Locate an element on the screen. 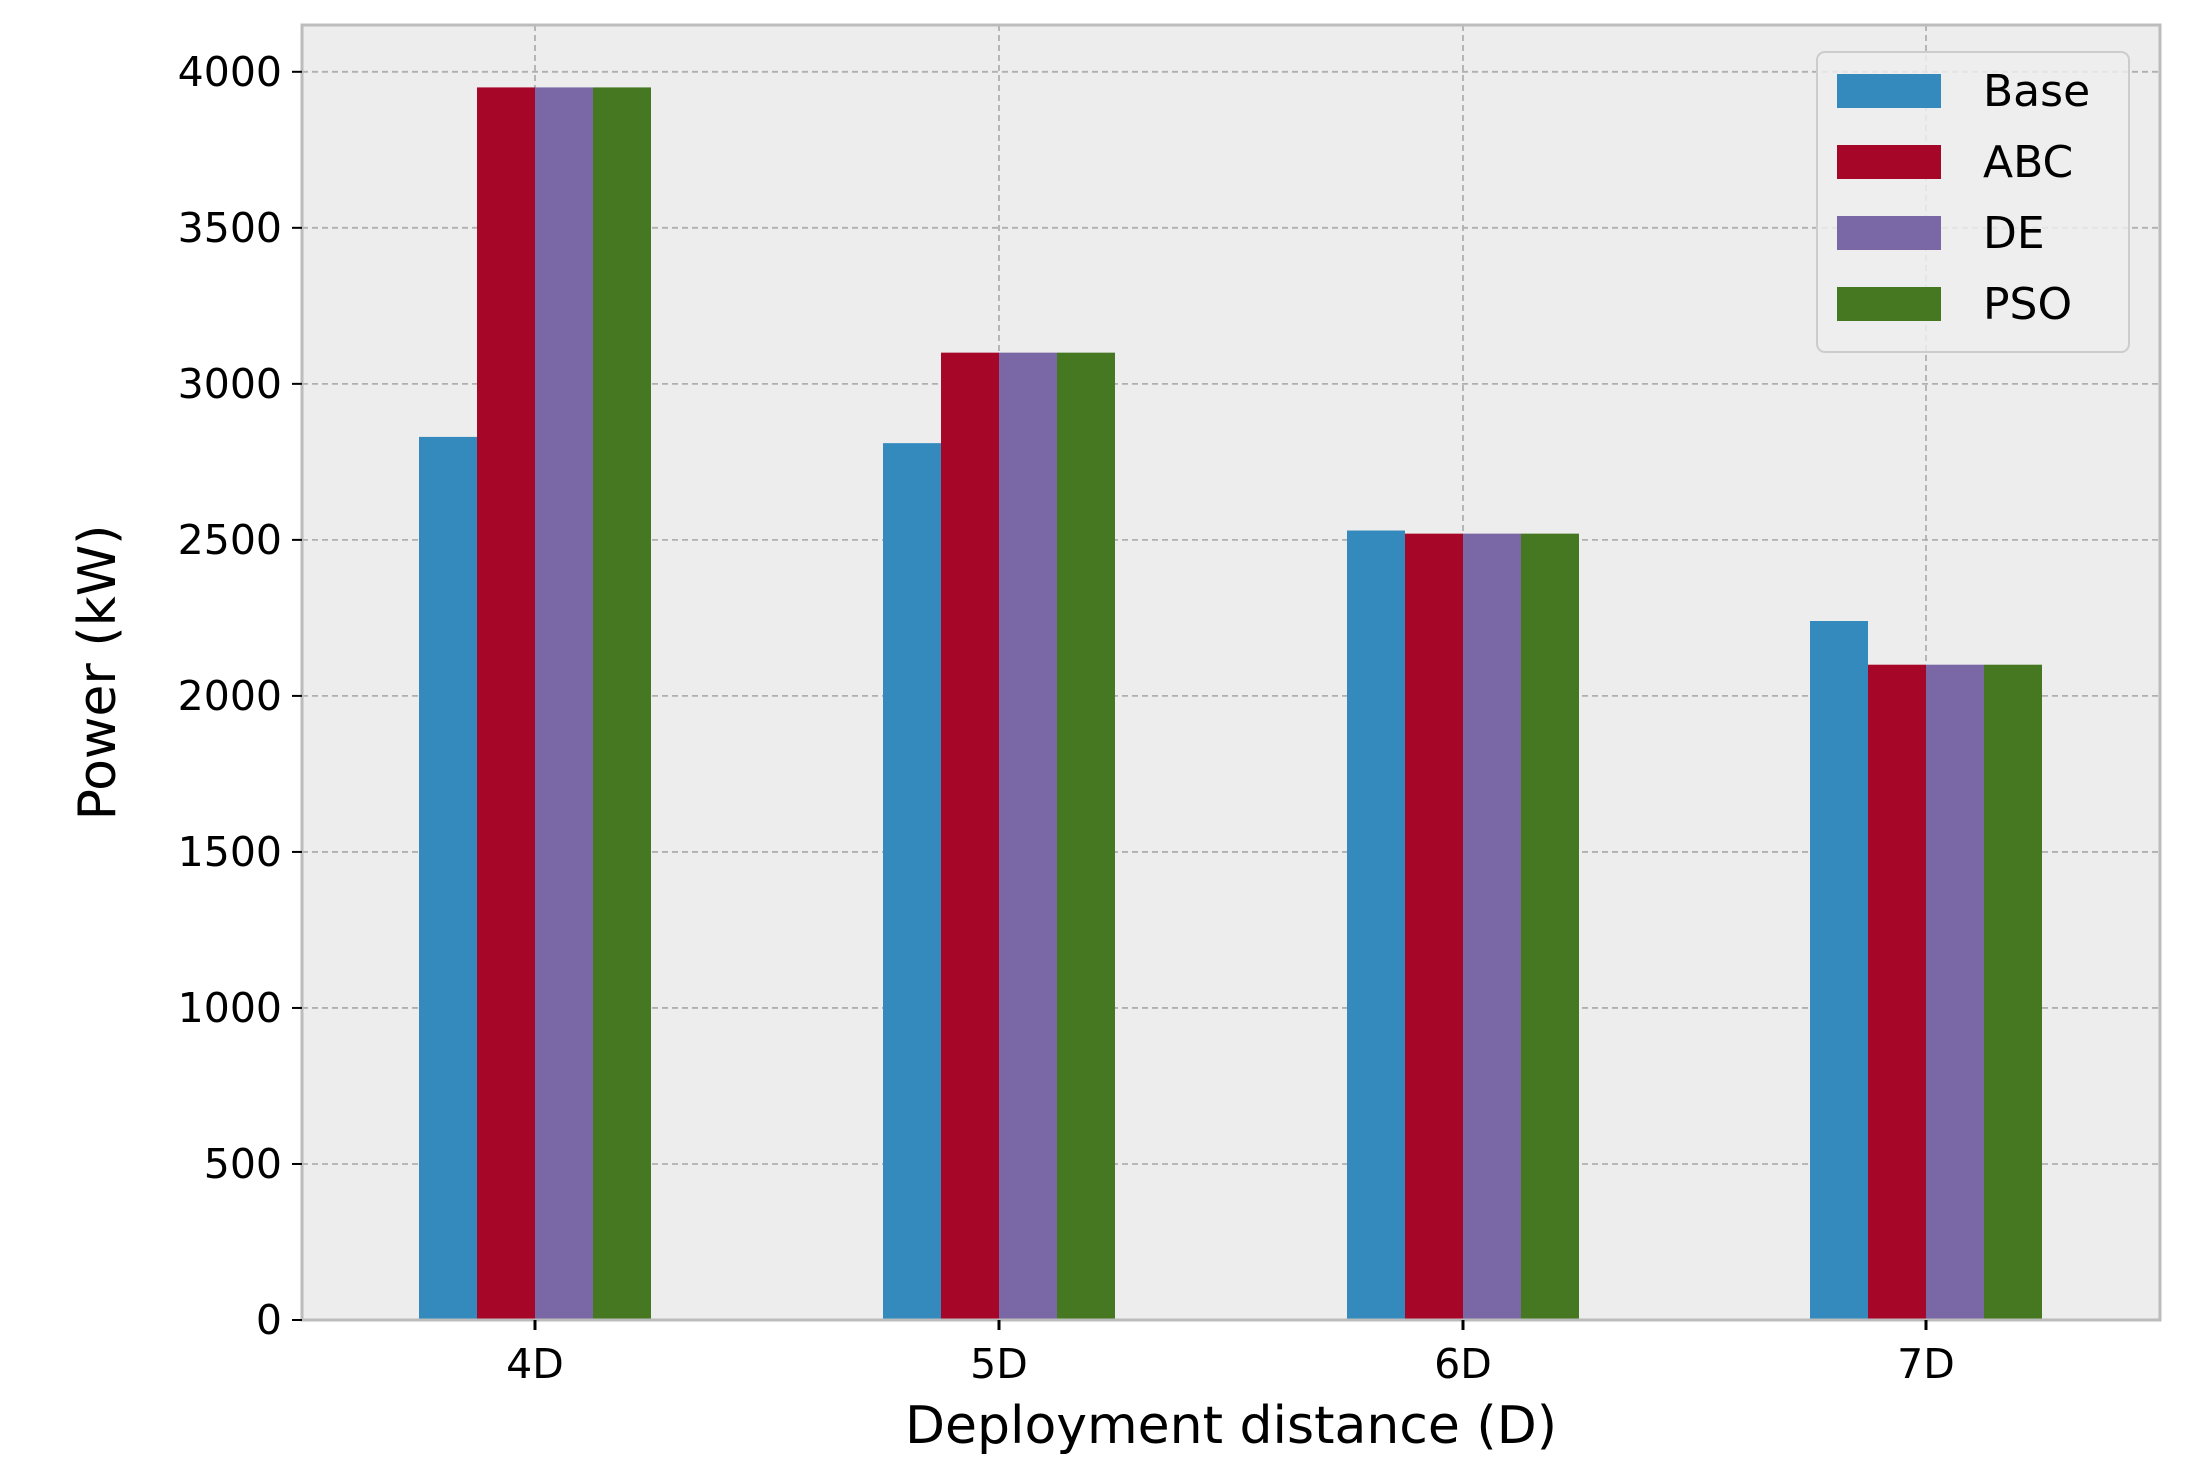  y-tick-label: 4000 is located at coordinates (230, 72).